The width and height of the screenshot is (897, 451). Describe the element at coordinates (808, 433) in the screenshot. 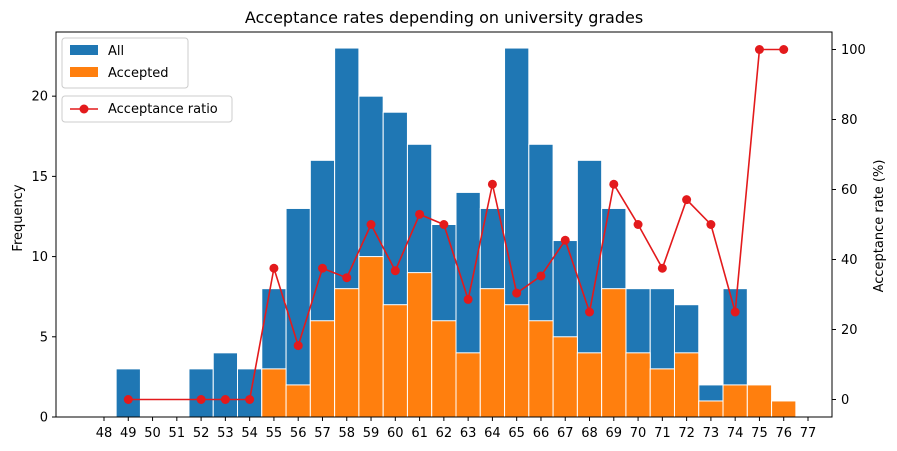

I see `x-tick-label-77: 77` at that location.